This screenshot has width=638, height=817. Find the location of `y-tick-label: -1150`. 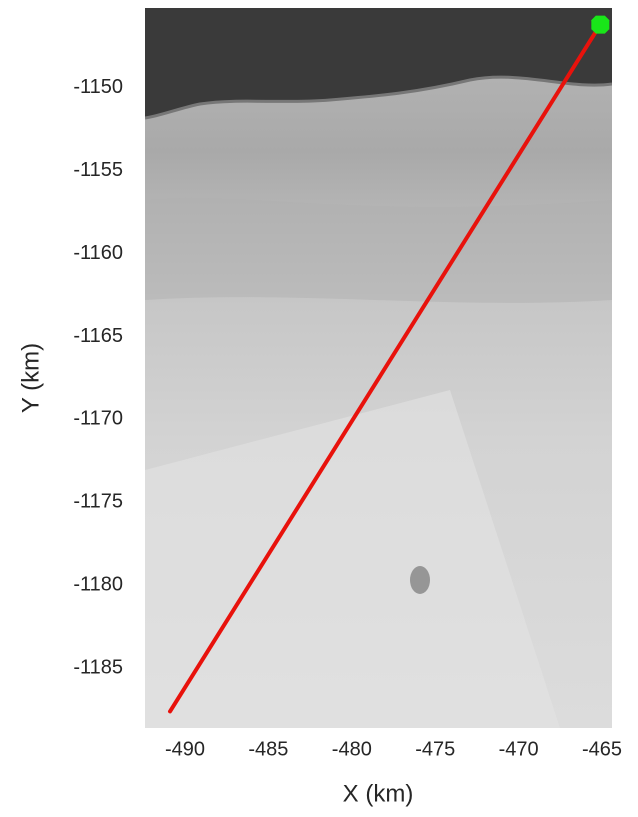

y-tick-label: -1150 is located at coordinates (98, 87).